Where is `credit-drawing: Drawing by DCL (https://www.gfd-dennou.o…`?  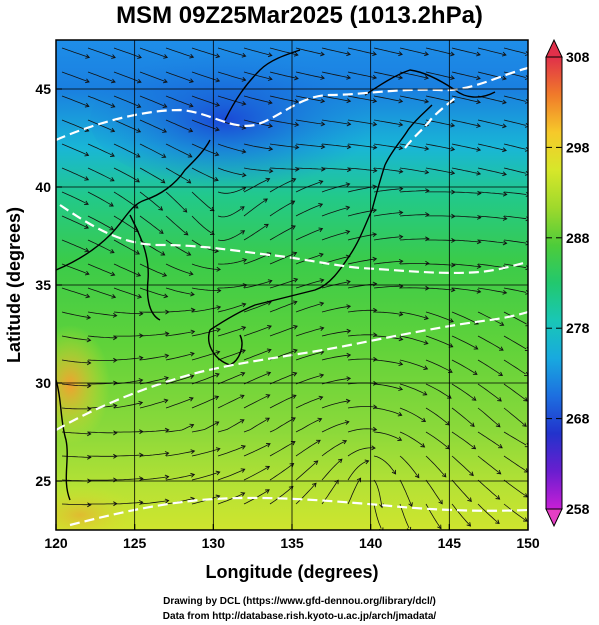 credit-drawing: Drawing by DCL (https://www.gfd-dennou.o… is located at coordinates (299, 601).